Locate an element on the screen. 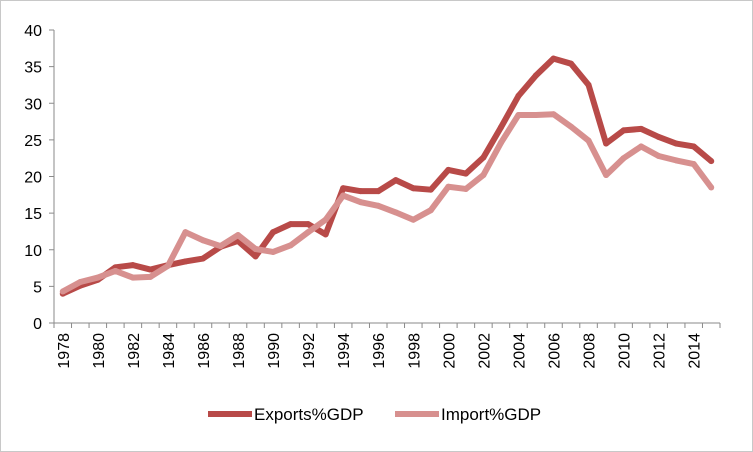  x-tick-label: 1978 is located at coordinates (64, 351).